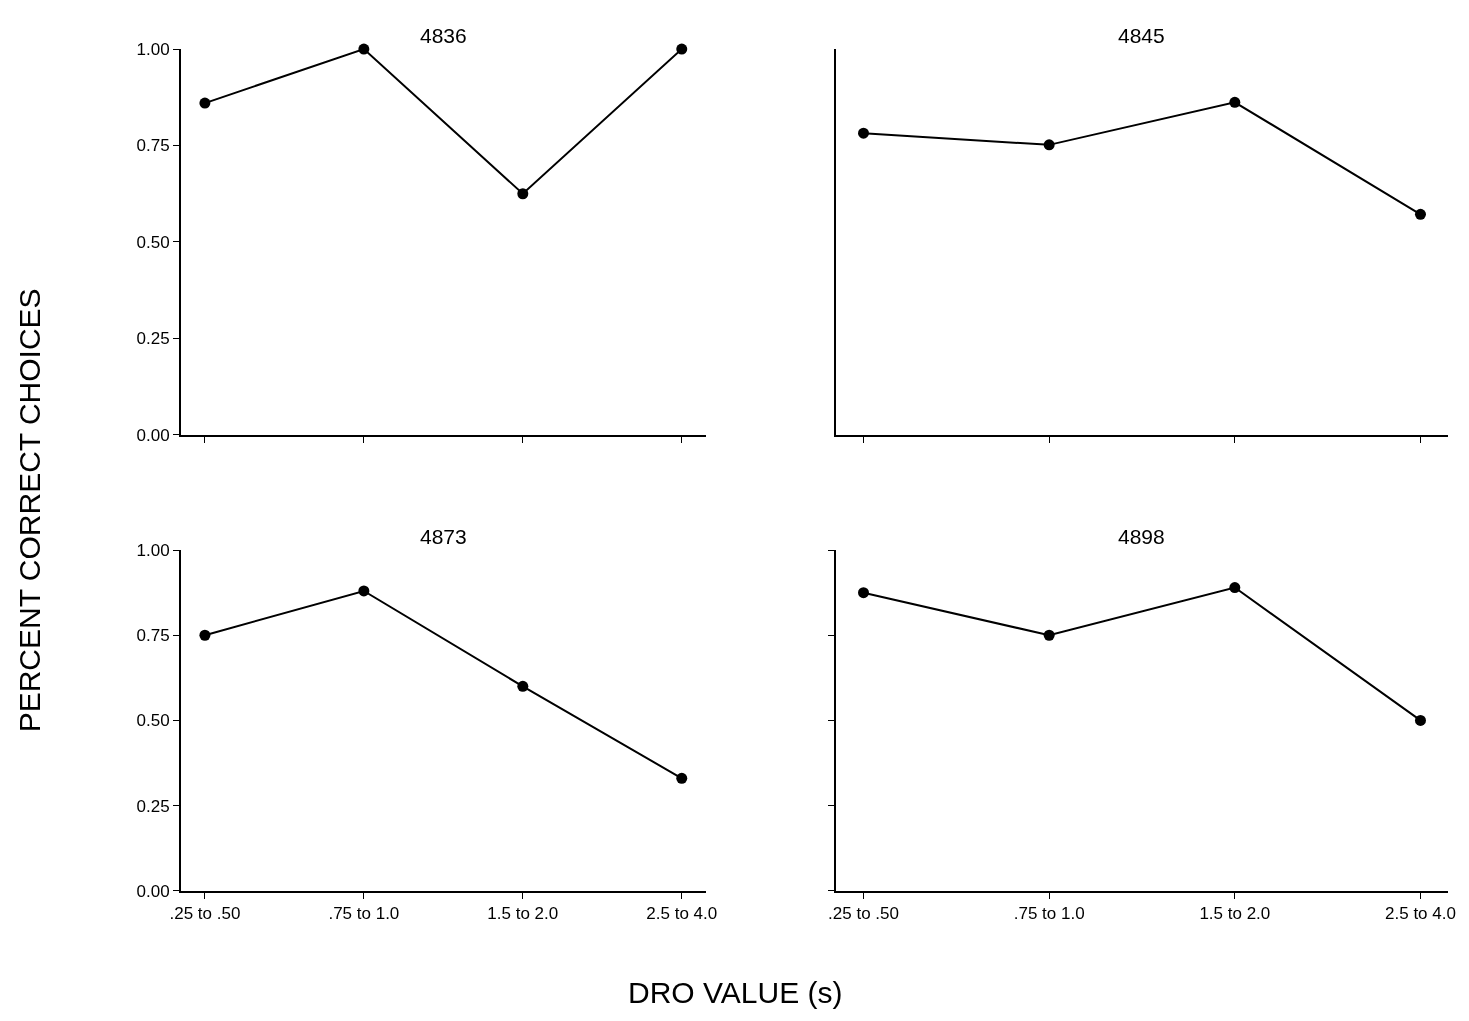 This screenshot has height=1021, width=1469. I want to click on chart-title: 4845, so click(1141, 35).